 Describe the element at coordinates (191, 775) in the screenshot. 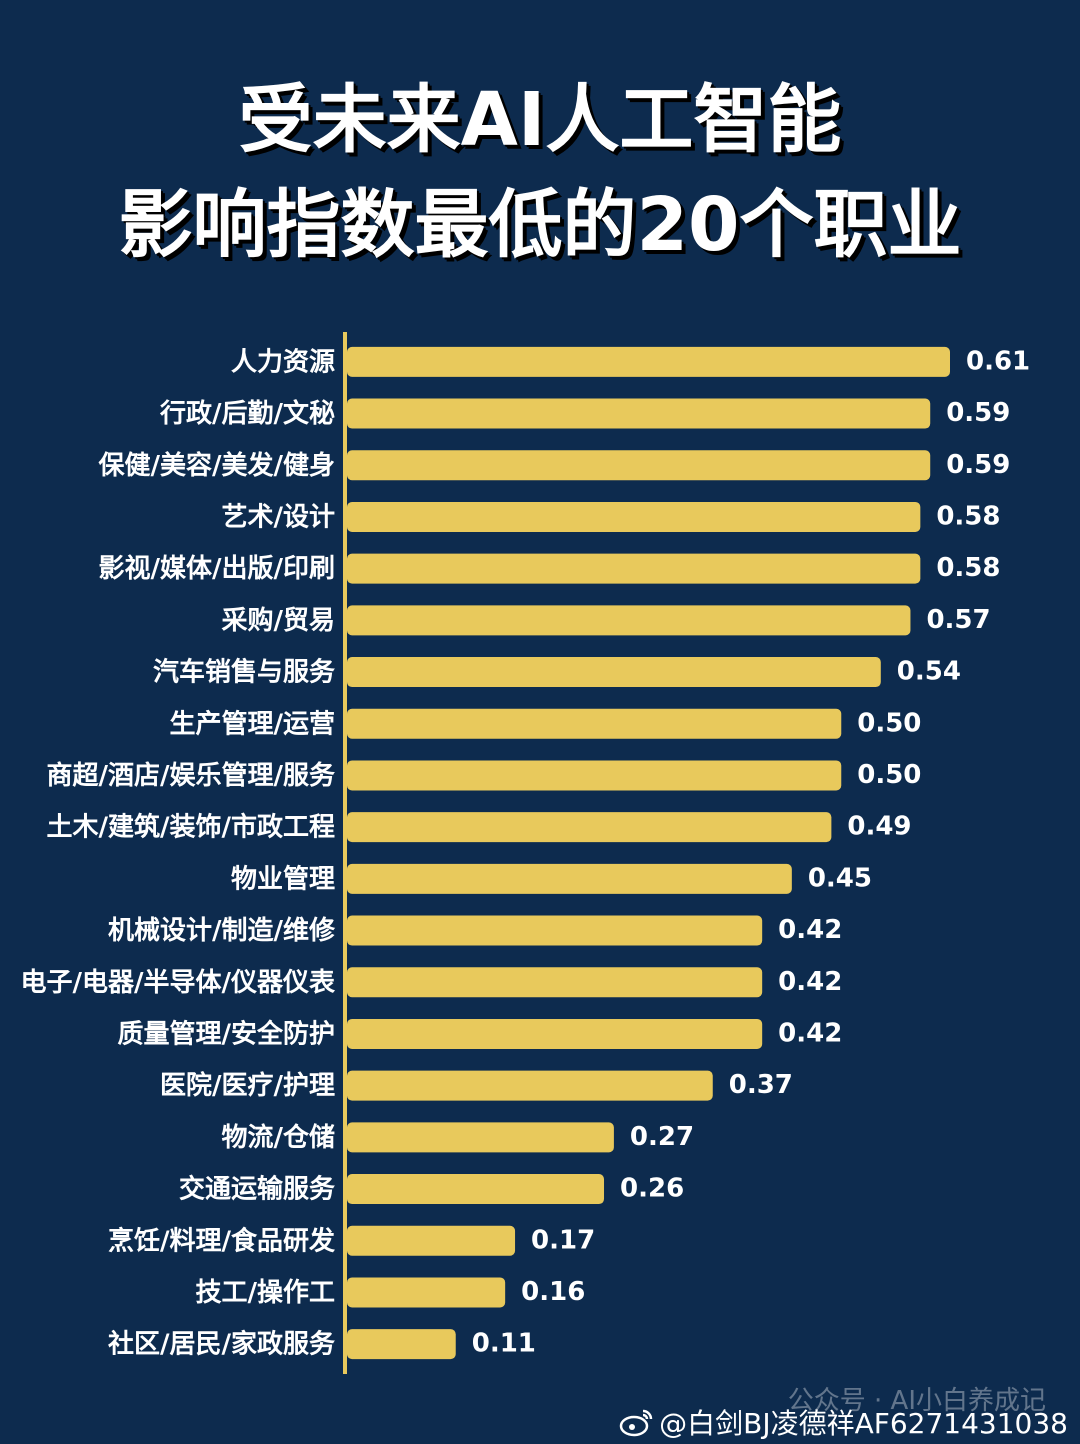

I see `category-label-9: 商超/酒店/娱乐管理/服务` at that location.